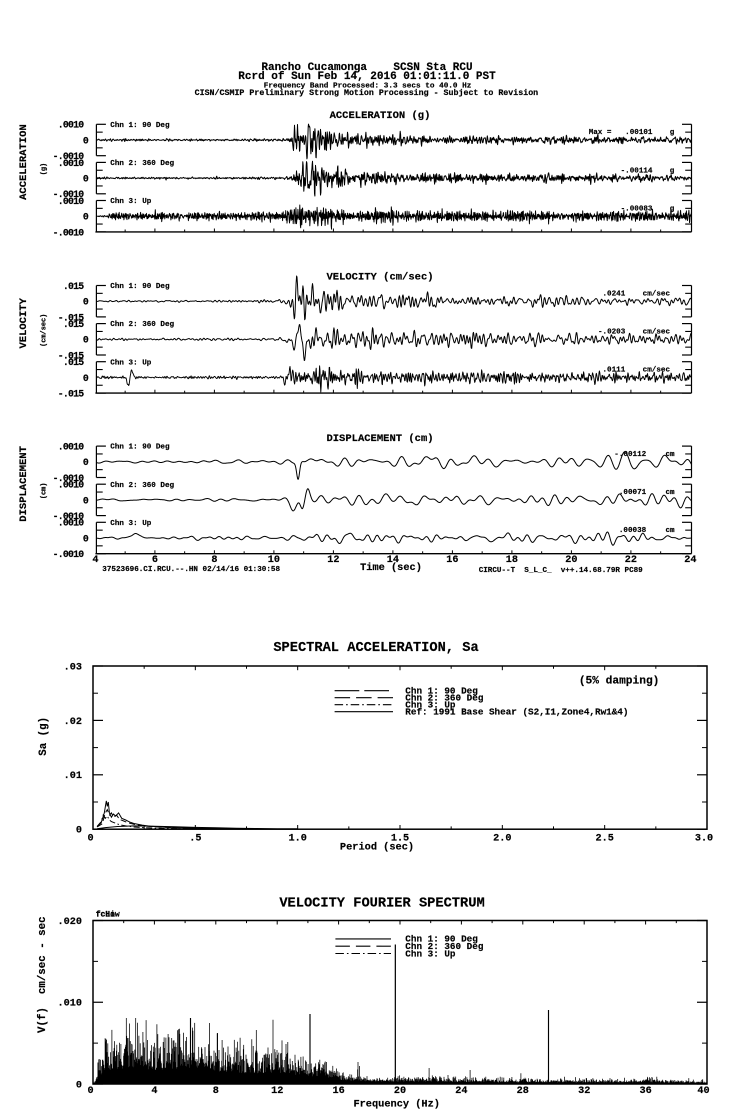 The height and width of the screenshot is (1115, 739). What do you see at coordinates (512, 560) in the screenshot?
I see `svg-text: 18` at bounding box center [512, 560].